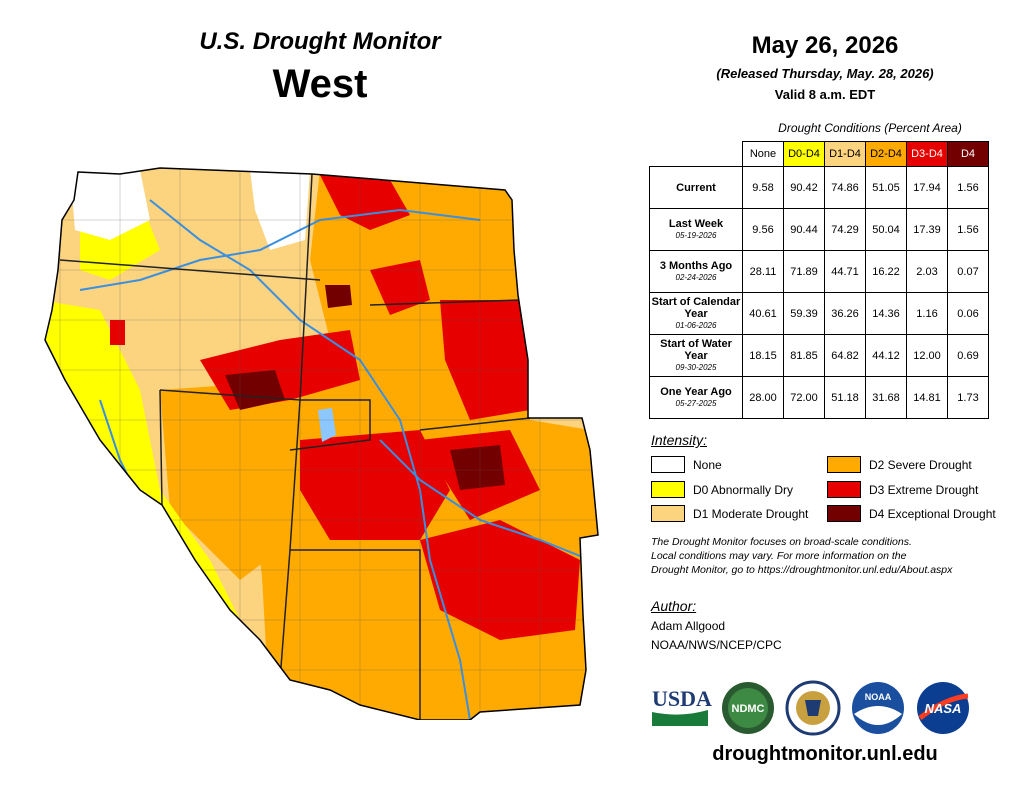  I want to click on noaa-logo: NOAA, so click(878, 708).